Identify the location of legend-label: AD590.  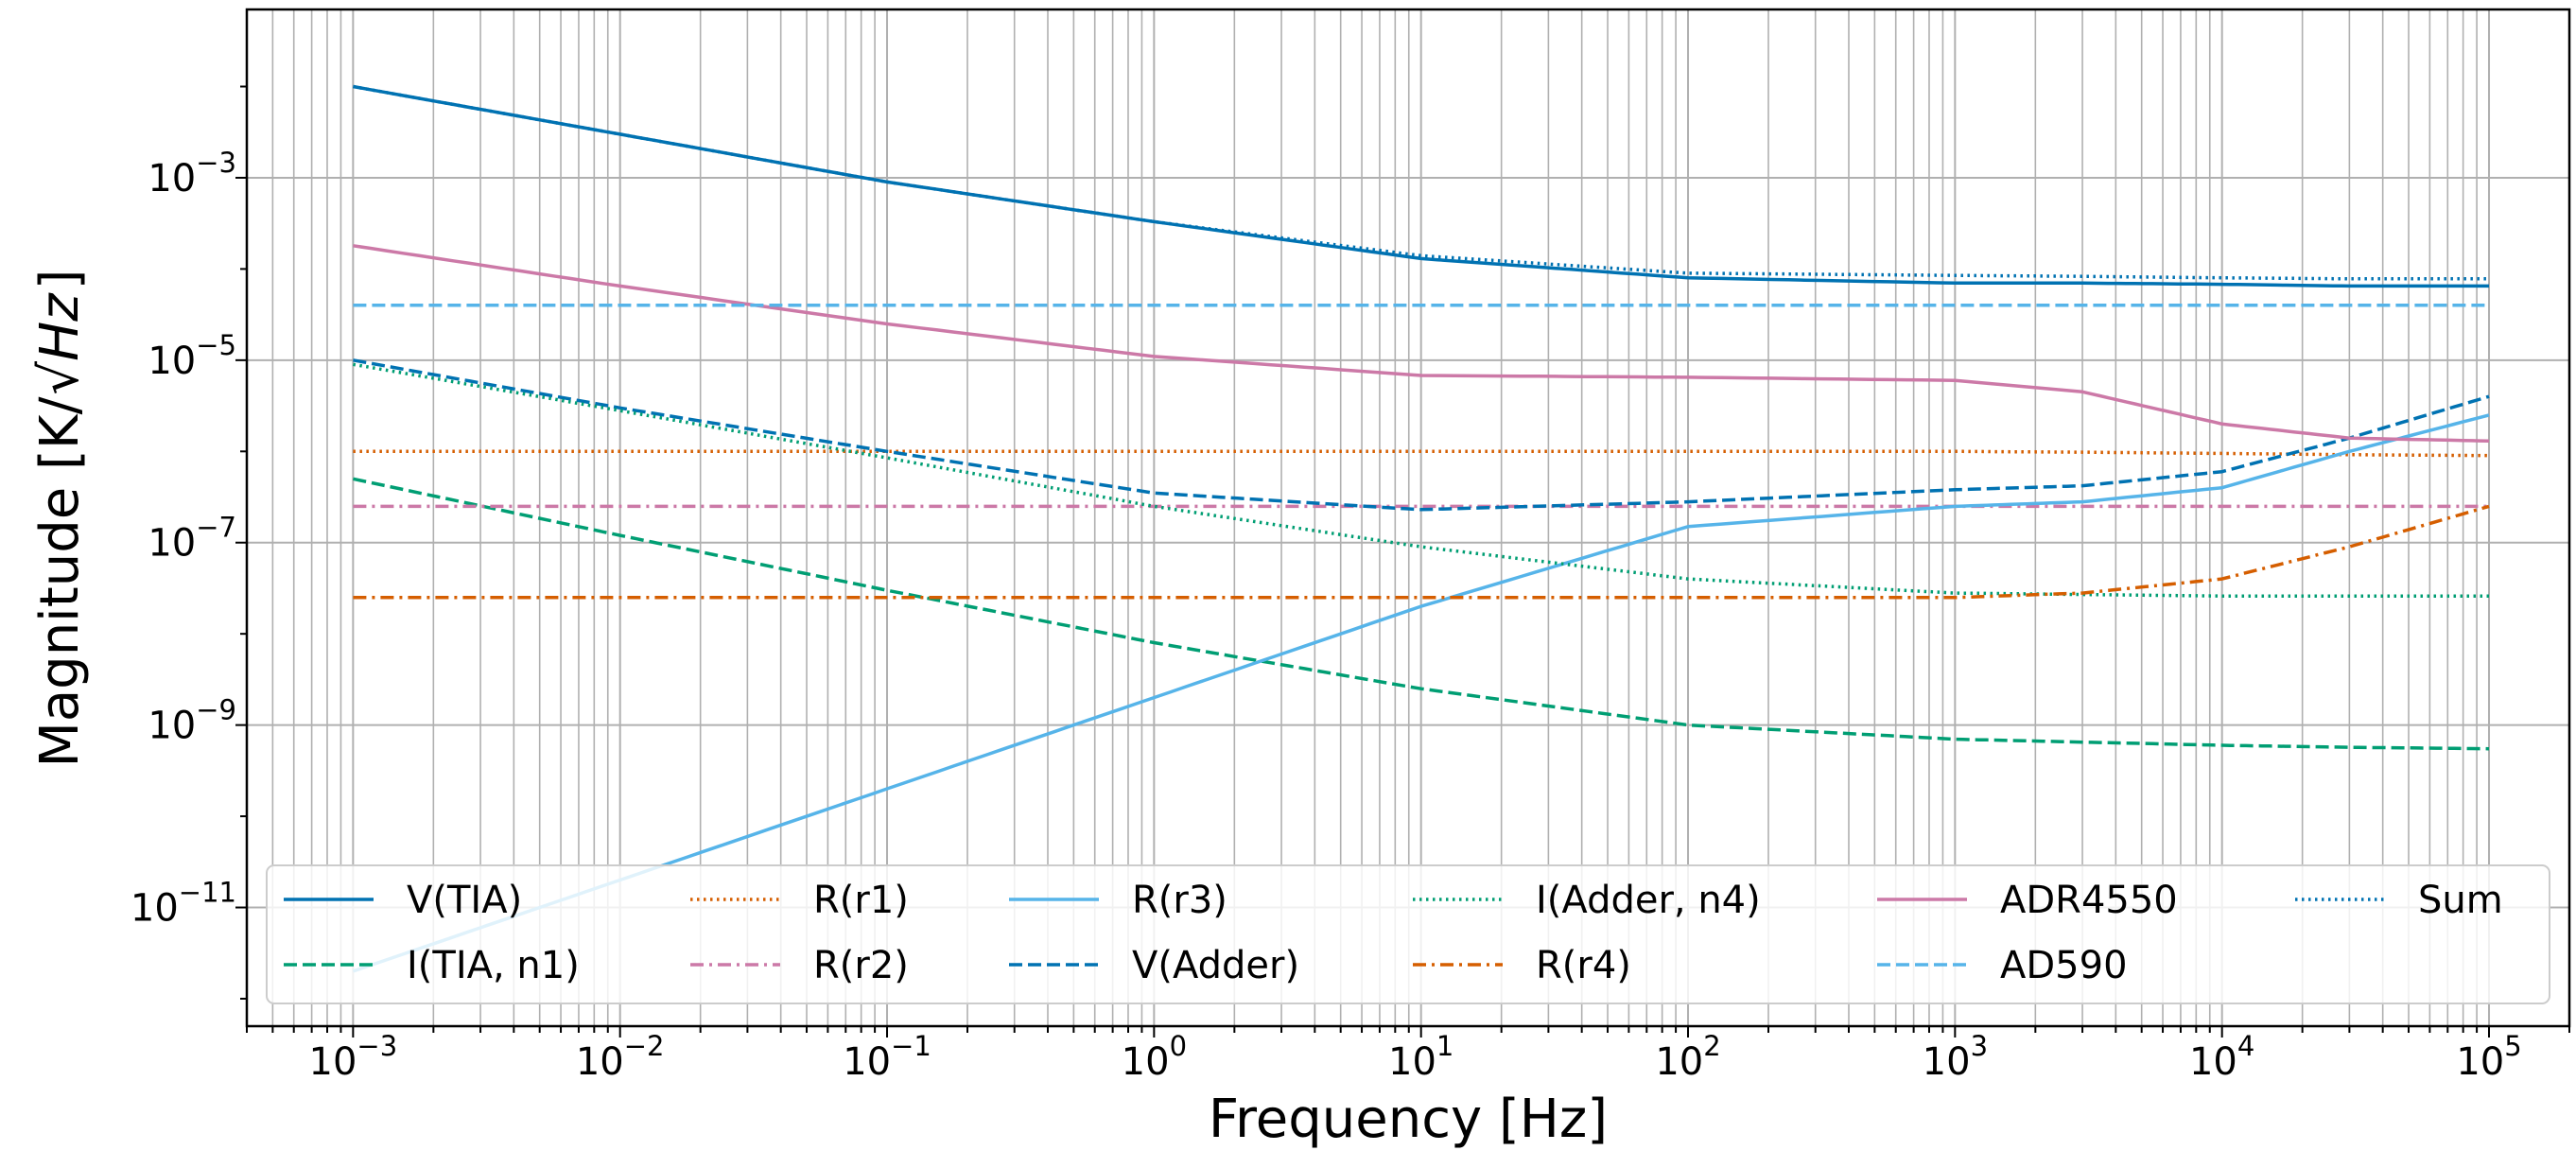
(2064, 965).